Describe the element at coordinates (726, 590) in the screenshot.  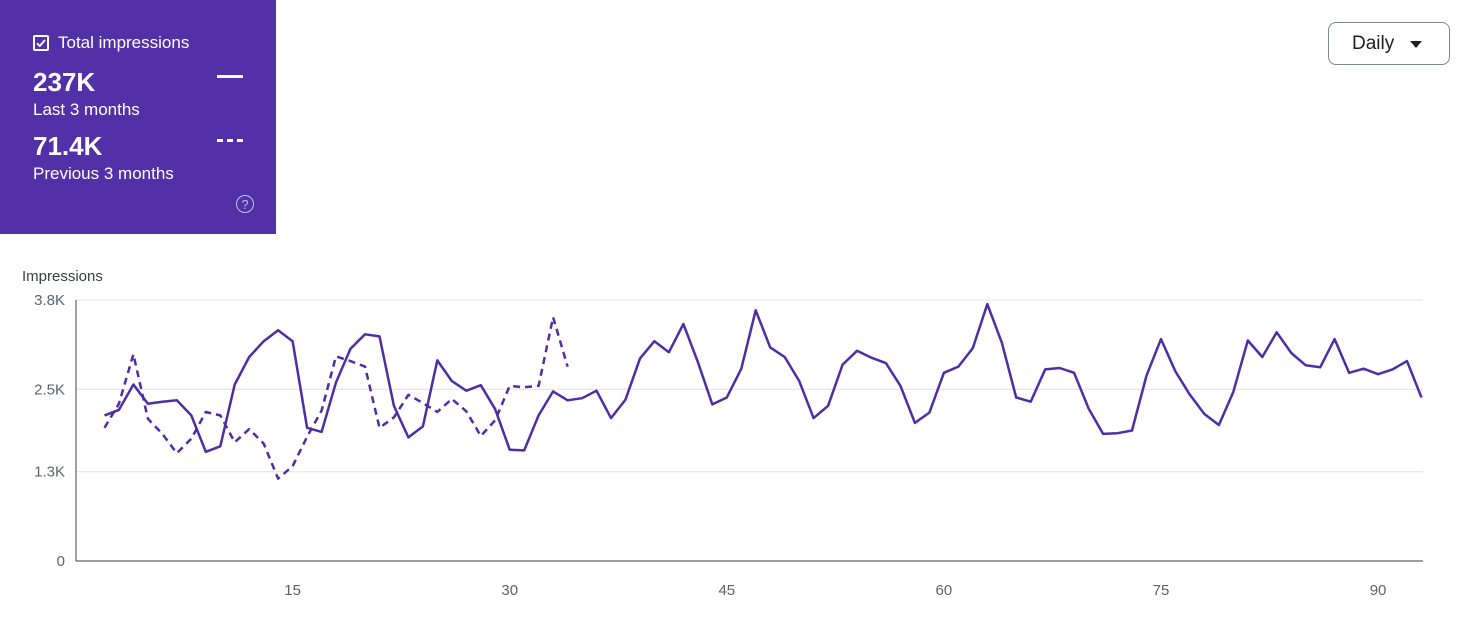
I see `x-tick-label: 45` at that location.